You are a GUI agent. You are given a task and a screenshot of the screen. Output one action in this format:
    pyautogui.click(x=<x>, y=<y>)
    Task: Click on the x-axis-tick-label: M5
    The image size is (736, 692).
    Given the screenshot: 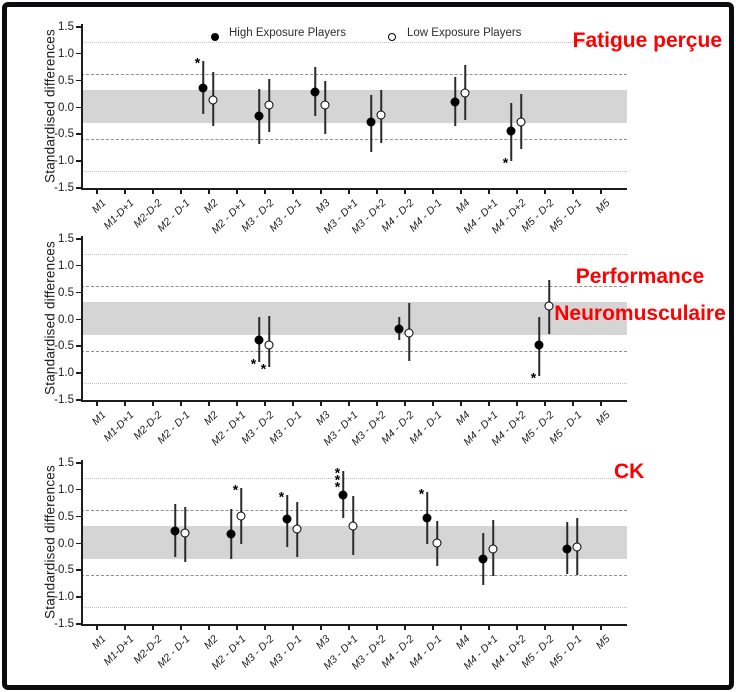 What is the action you would take?
    pyautogui.click(x=603, y=418)
    